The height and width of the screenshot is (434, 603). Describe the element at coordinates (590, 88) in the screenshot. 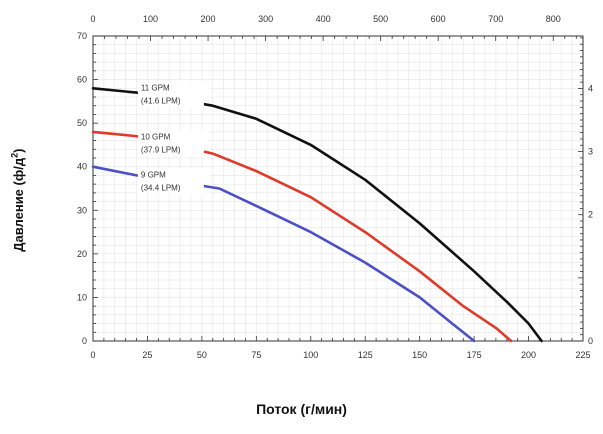

I see `right-tick-label: 4` at that location.